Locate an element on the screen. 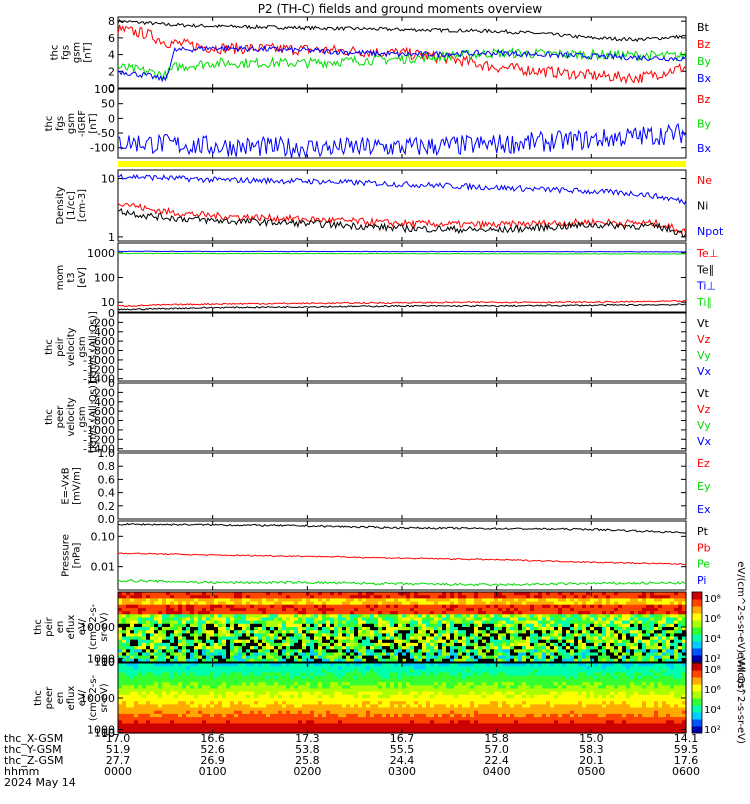 This screenshot has height=804, width=750. y-axis-label: eflux is located at coordinates (71, 627).